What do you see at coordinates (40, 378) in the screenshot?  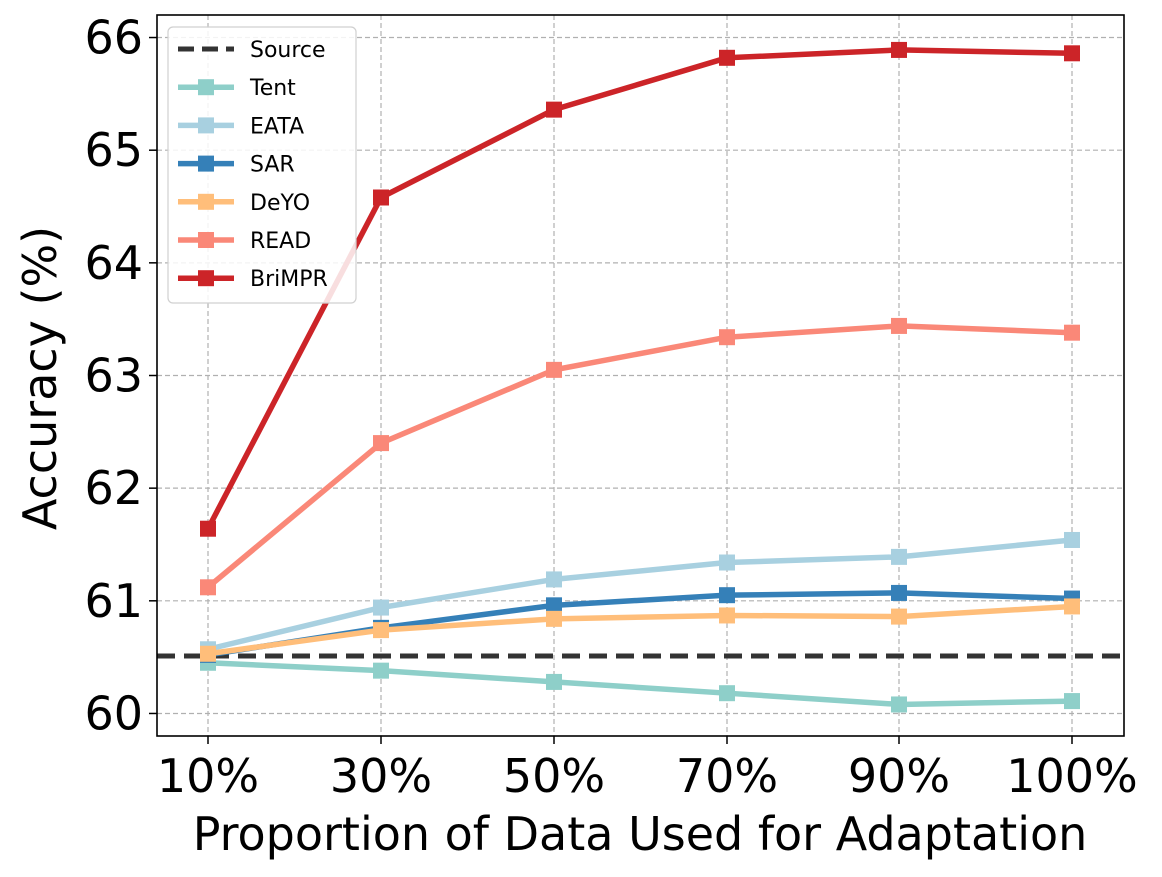 I see `y-axis-label: Accuracy (%)` at bounding box center [40, 378].